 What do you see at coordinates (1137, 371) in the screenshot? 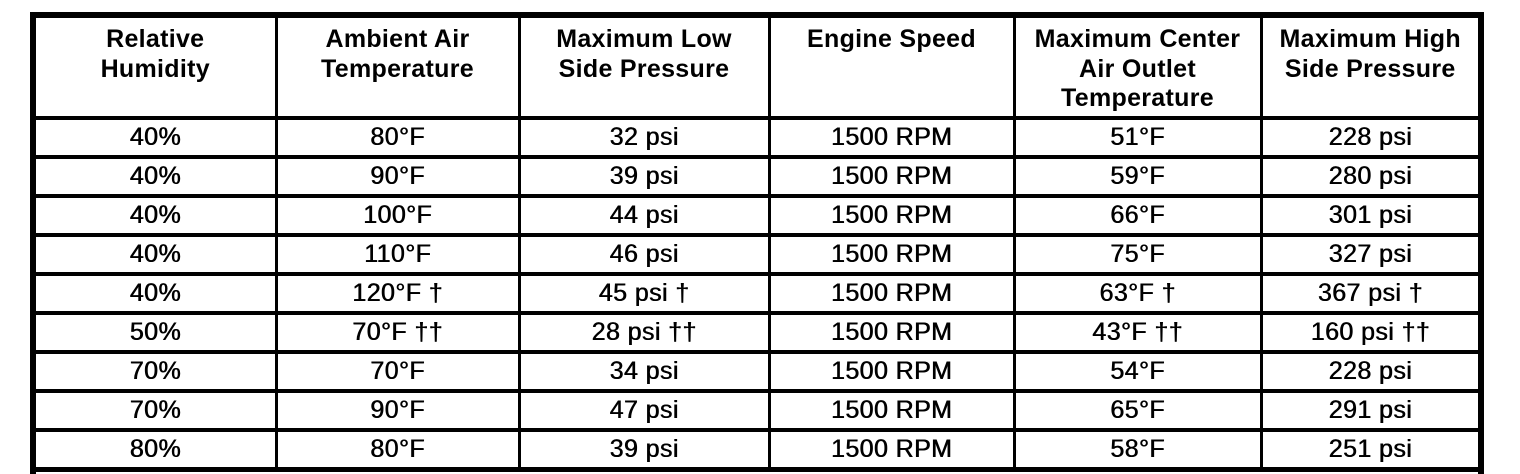
I see `table-cell: 54°F` at bounding box center [1137, 371].